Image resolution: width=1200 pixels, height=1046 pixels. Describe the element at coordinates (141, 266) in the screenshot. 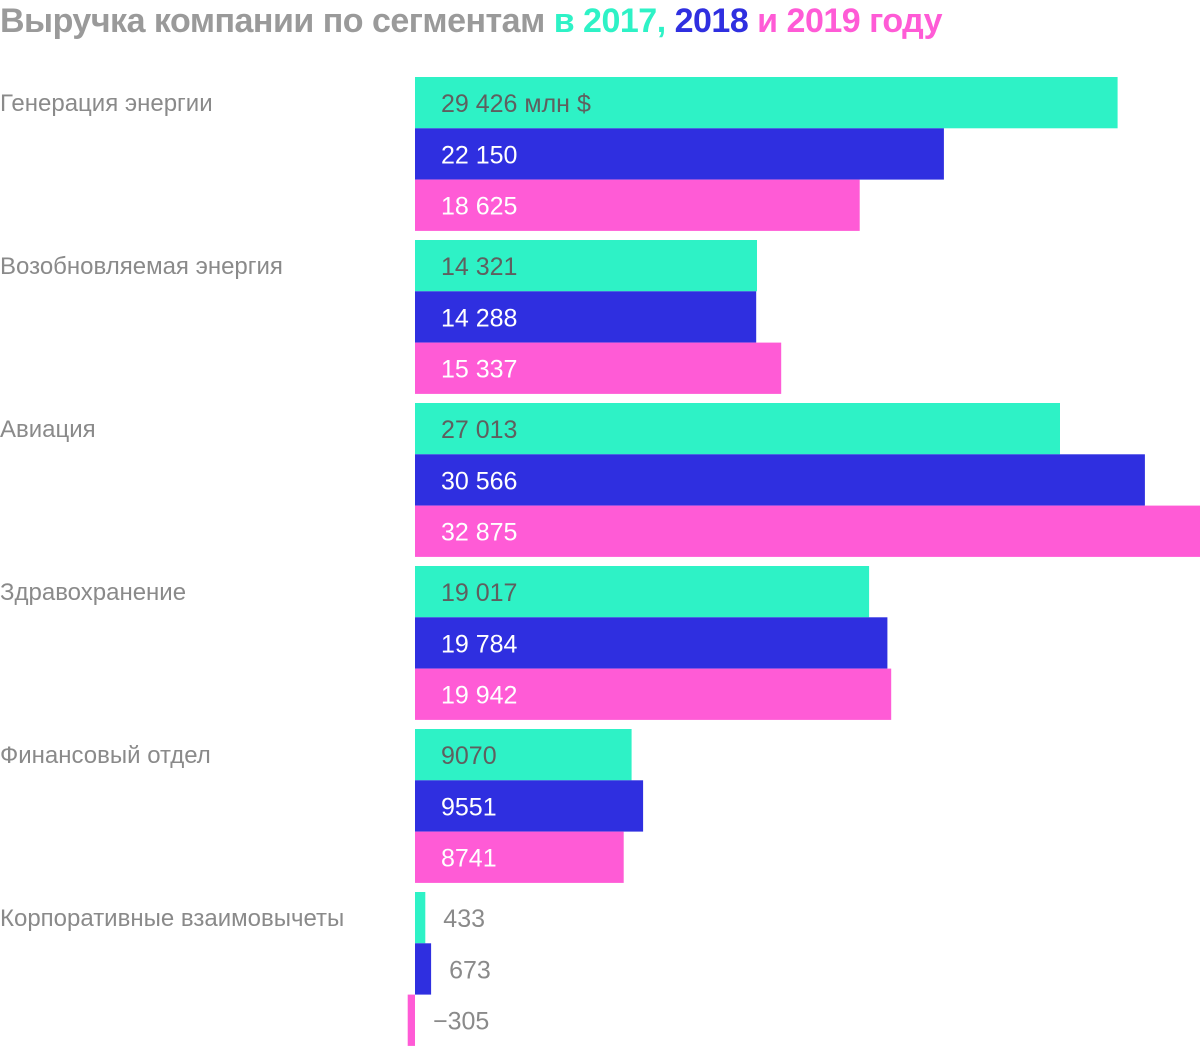

I see `category-label: Возобновляемая энергия` at that location.